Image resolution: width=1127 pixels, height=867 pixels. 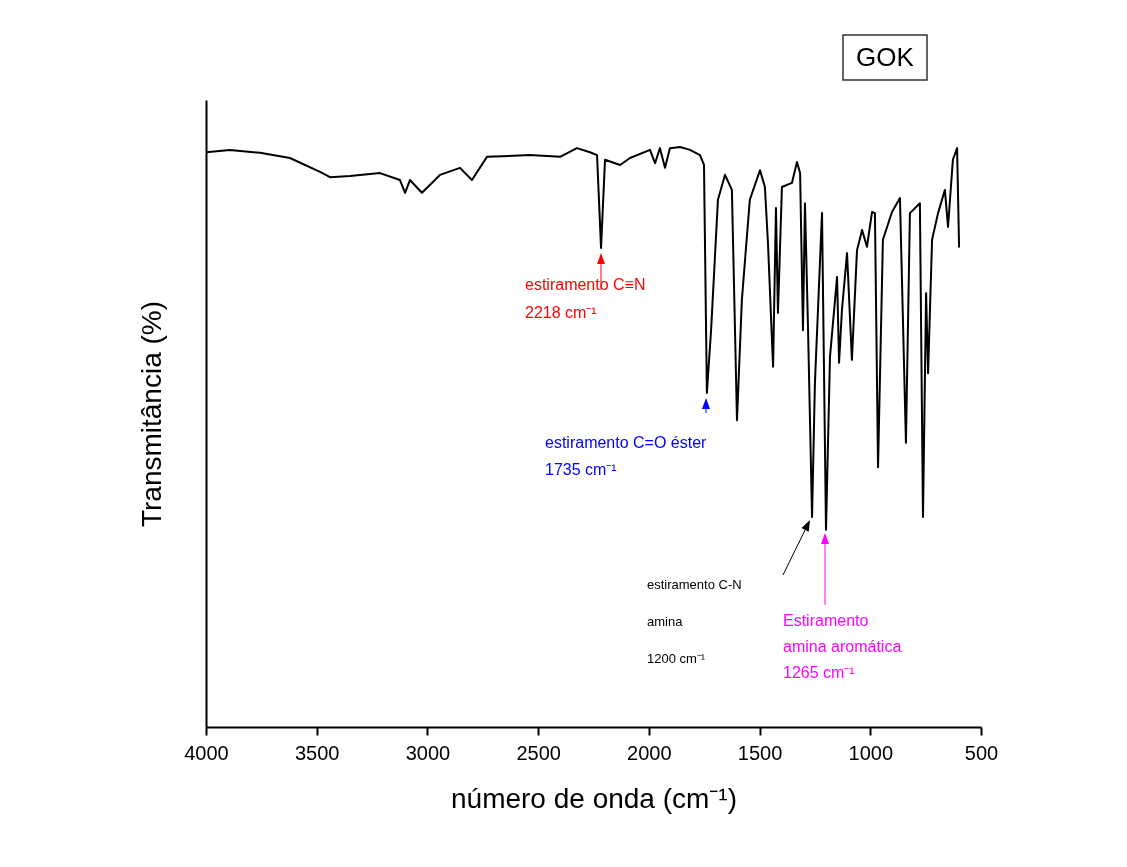 I want to click on annotation: estiramento C≡N 2218 cm⁻¹, so click(x=585, y=298).